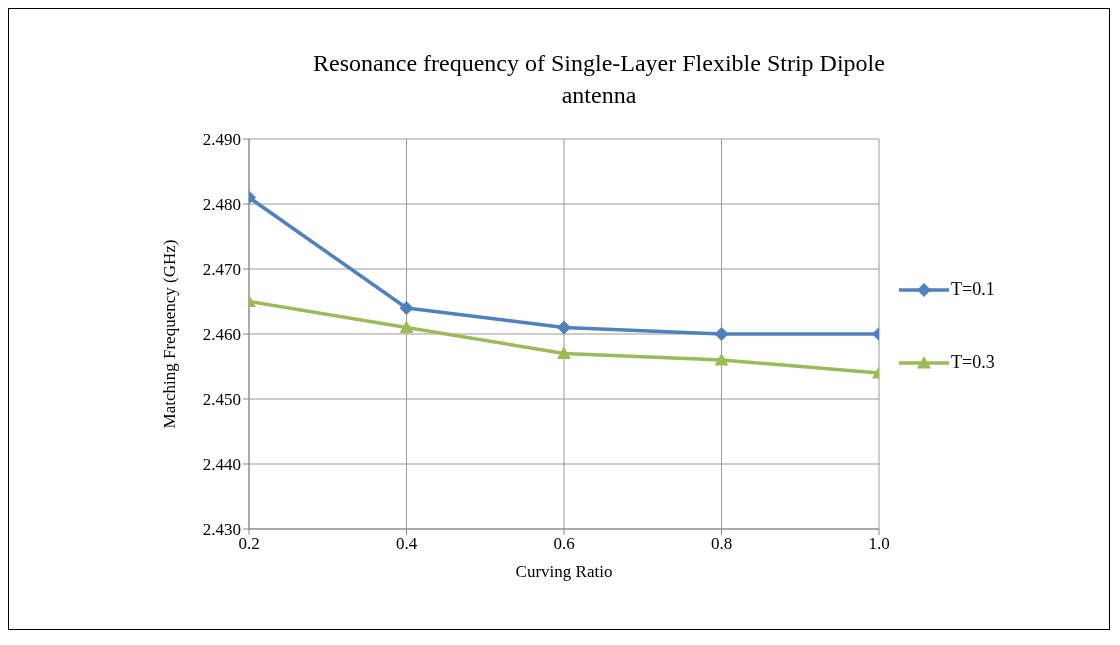  What do you see at coordinates (221, 270) in the screenshot?
I see `y-tick-label: 2.470` at bounding box center [221, 270].